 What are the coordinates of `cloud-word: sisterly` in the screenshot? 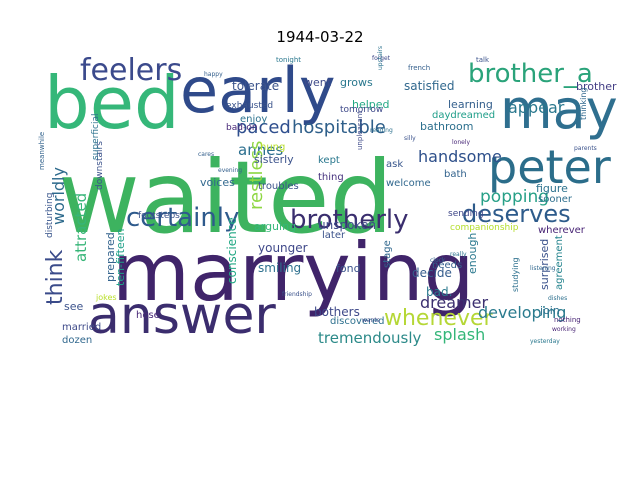 It's located at (274, 159).